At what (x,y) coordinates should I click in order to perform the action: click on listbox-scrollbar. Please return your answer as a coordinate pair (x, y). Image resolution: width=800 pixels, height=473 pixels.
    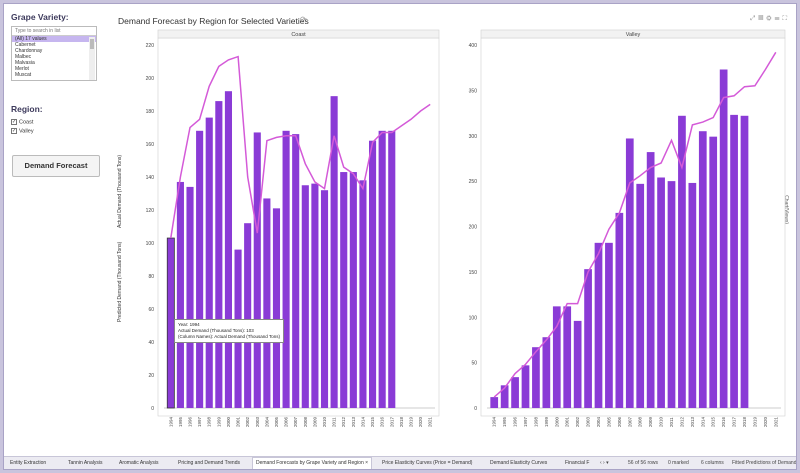
    Looking at the image, I should click on (92, 58).